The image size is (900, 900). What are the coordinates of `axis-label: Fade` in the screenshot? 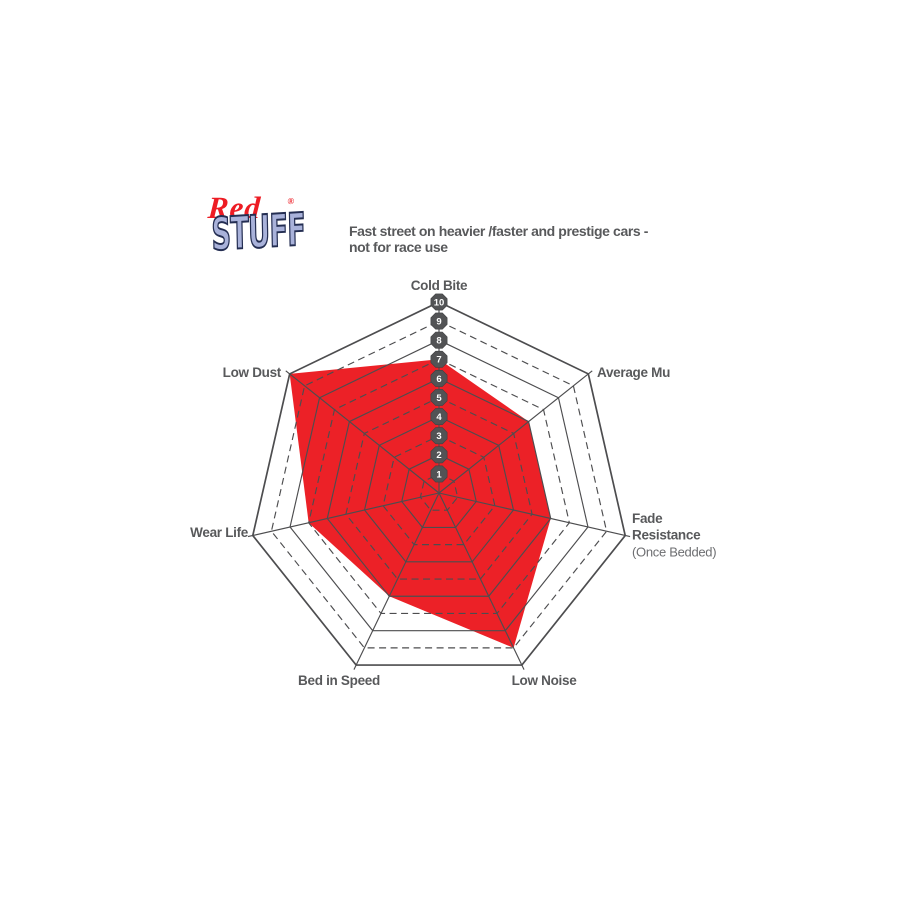 It's located at (647, 518).